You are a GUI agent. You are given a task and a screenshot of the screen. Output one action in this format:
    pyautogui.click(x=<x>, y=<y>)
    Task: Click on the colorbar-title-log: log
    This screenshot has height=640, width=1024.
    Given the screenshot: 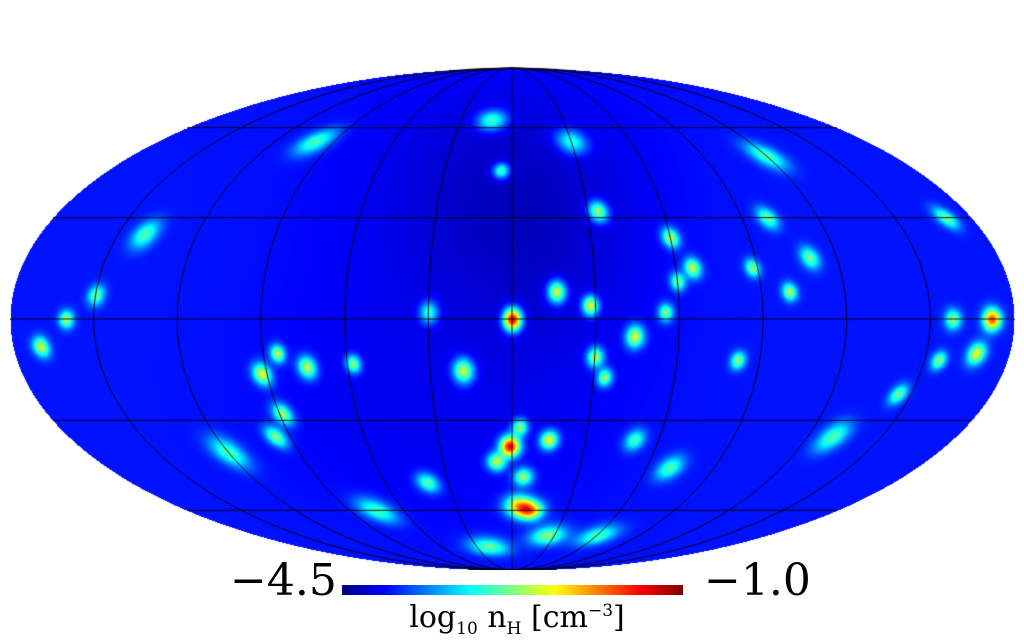 What is the action you would take?
    pyautogui.click(x=433, y=617)
    